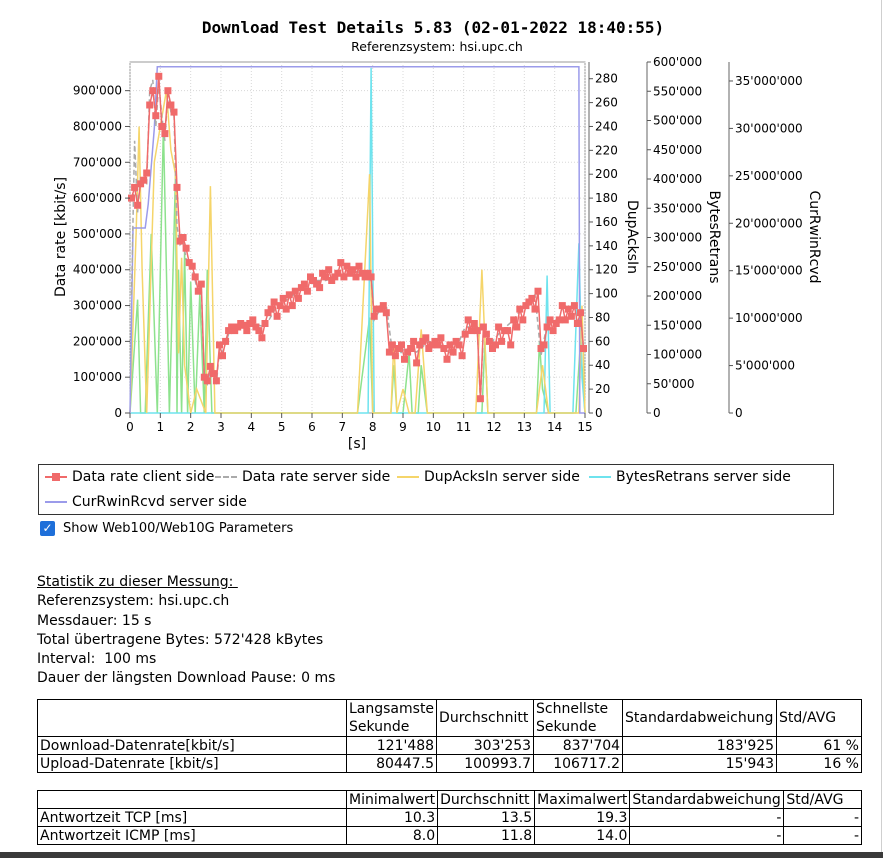 This screenshot has width=883, height=858. Describe the element at coordinates (677, 62) in the screenshot. I see `y3-tick-label: 600'000` at that location.